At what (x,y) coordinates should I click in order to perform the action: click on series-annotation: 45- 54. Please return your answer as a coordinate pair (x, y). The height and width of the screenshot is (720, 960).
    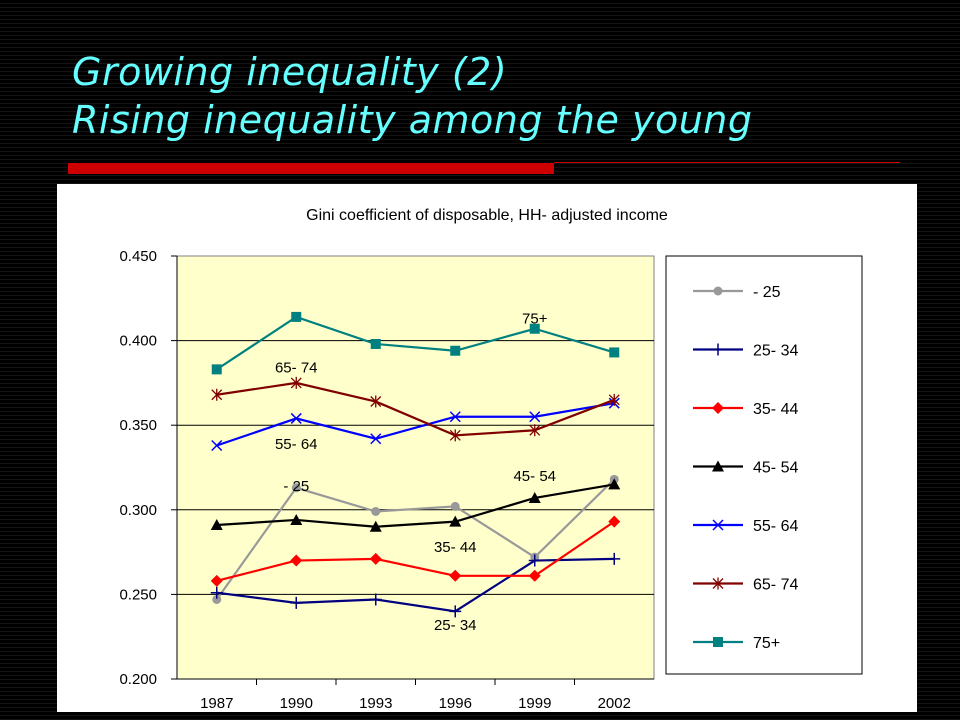
    Looking at the image, I should click on (534, 476).